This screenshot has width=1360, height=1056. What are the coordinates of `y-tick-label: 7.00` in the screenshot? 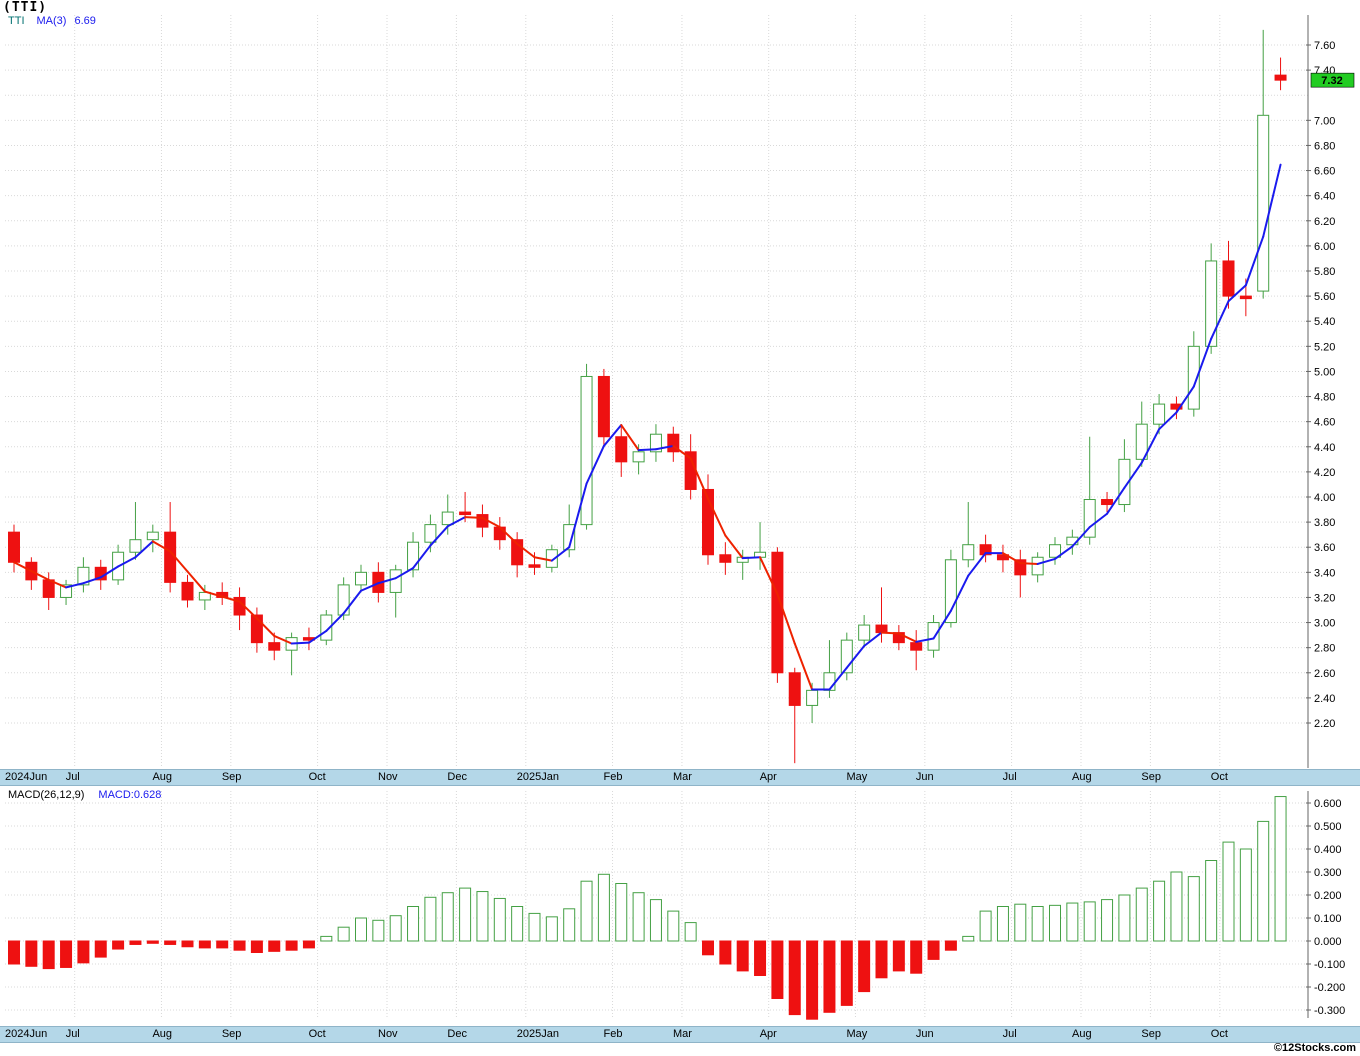 It's located at (1324, 121).